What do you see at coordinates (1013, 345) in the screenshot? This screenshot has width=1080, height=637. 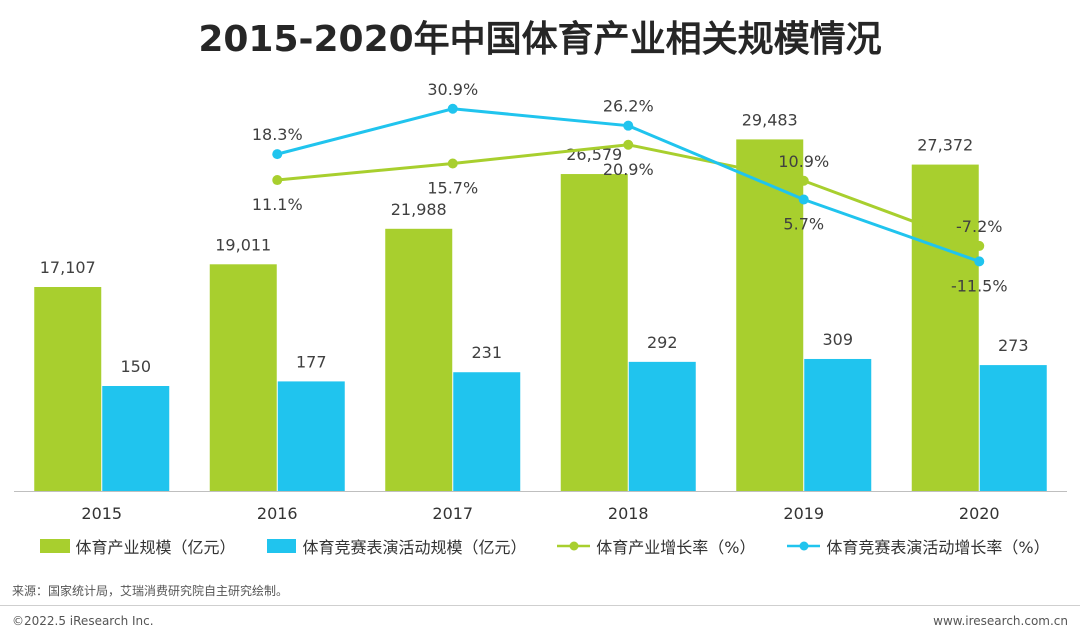 I see `label-competition-scale-2020: 273` at bounding box center [1013, 345].